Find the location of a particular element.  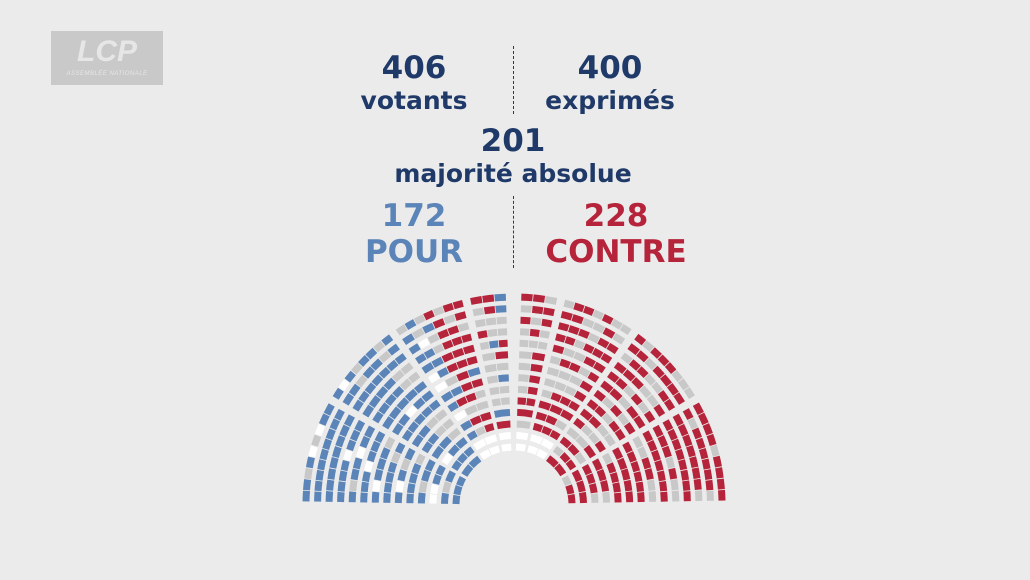

logo-subtitle: ASSEMBLÉE NATIONALE is located at coordinates (107, 74).